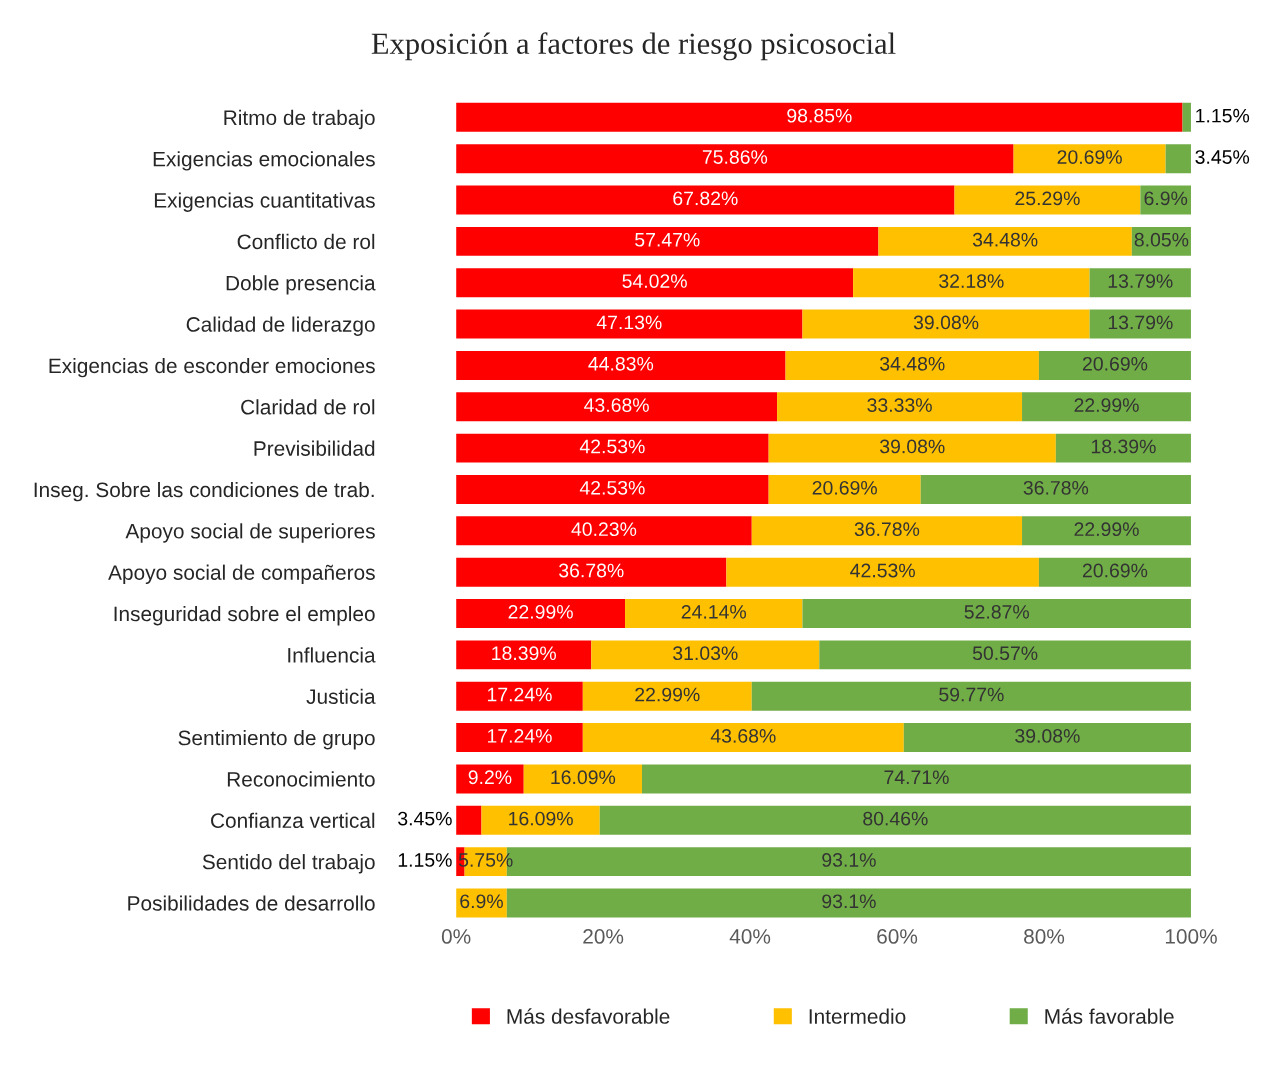 This screenshot has width=1267, height=1074. Describe the element at coordinates (264, 161) in the screenshot. I see `y-tick-label: Exigencias emocionales` at that location.